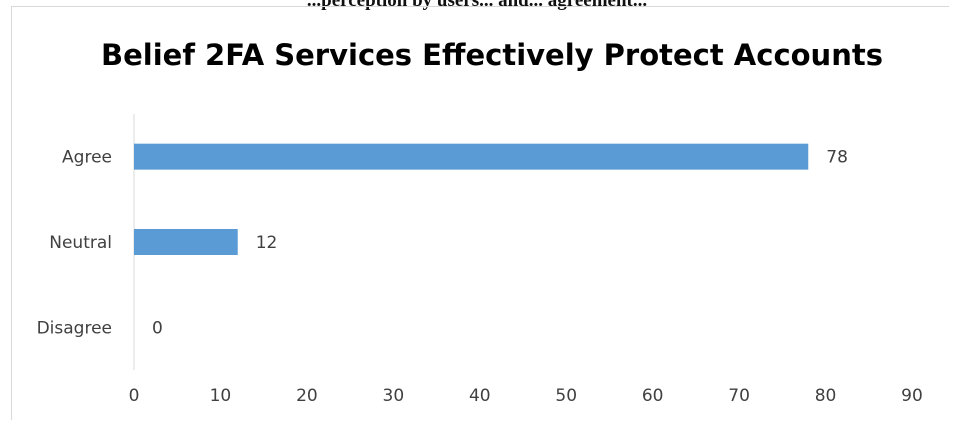 The width and height of the screenshot is (954, 425). Describe the element at coordinates (394, 396) in the screenshot. I see `x-tick-label: 30` at that location.